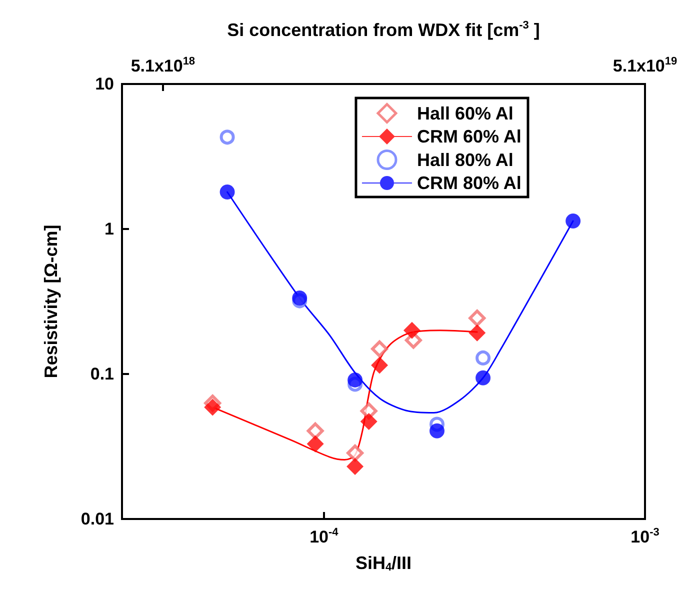  Describe the element at coordinates (109, 229) in the screenshot. I see `y-tick-label: 1` at that location.